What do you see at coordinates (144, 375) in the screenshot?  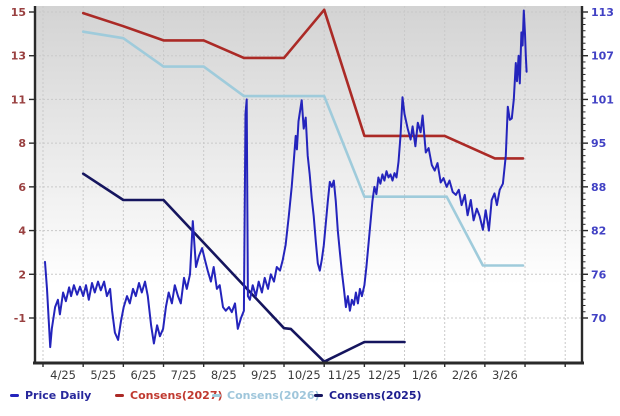 I see `x-axis-label: 6/25` at bounding box center [144, 375].